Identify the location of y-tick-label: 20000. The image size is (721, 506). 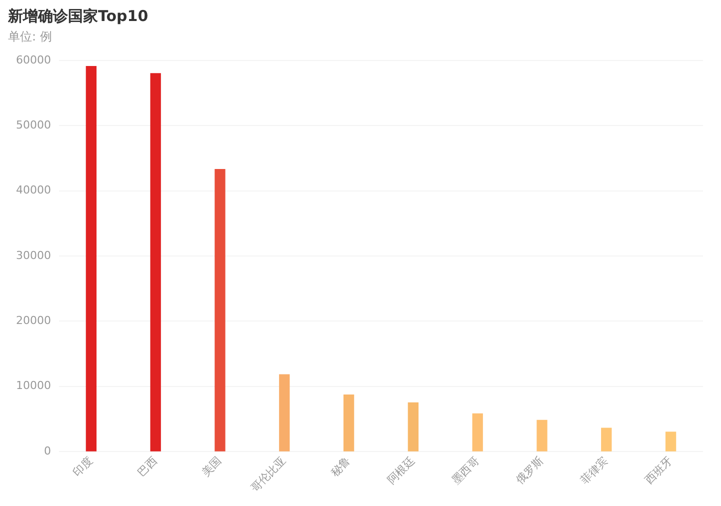
(33, 321).